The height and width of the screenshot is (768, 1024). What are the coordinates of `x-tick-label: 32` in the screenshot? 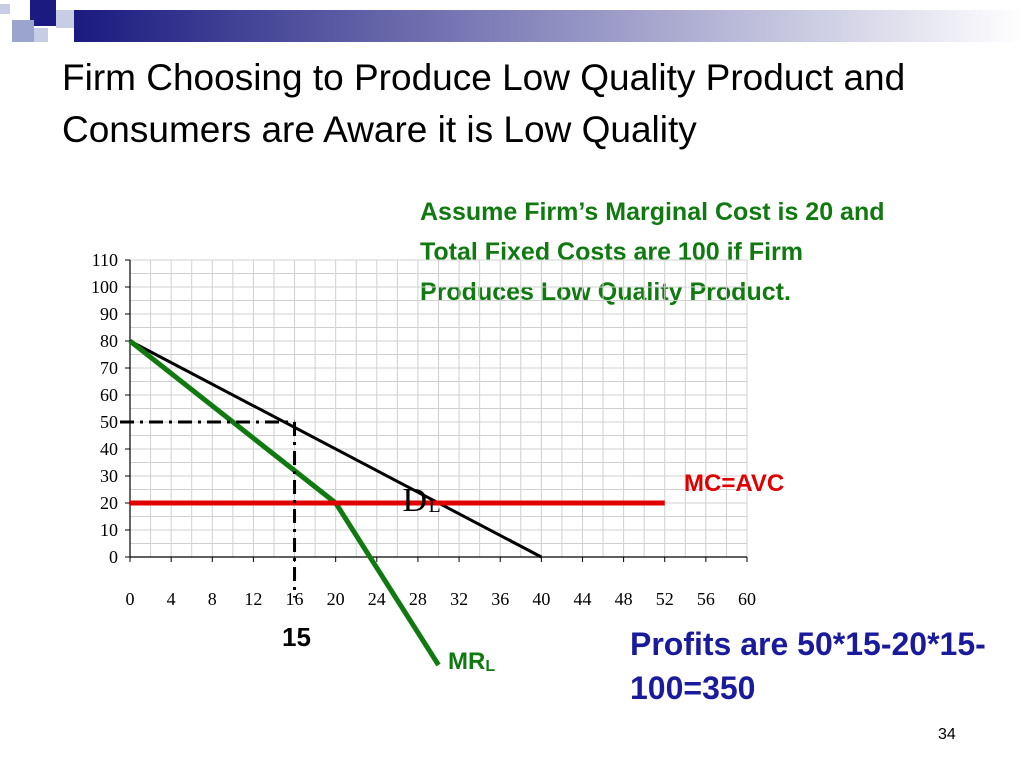 It's located at (459, 599).